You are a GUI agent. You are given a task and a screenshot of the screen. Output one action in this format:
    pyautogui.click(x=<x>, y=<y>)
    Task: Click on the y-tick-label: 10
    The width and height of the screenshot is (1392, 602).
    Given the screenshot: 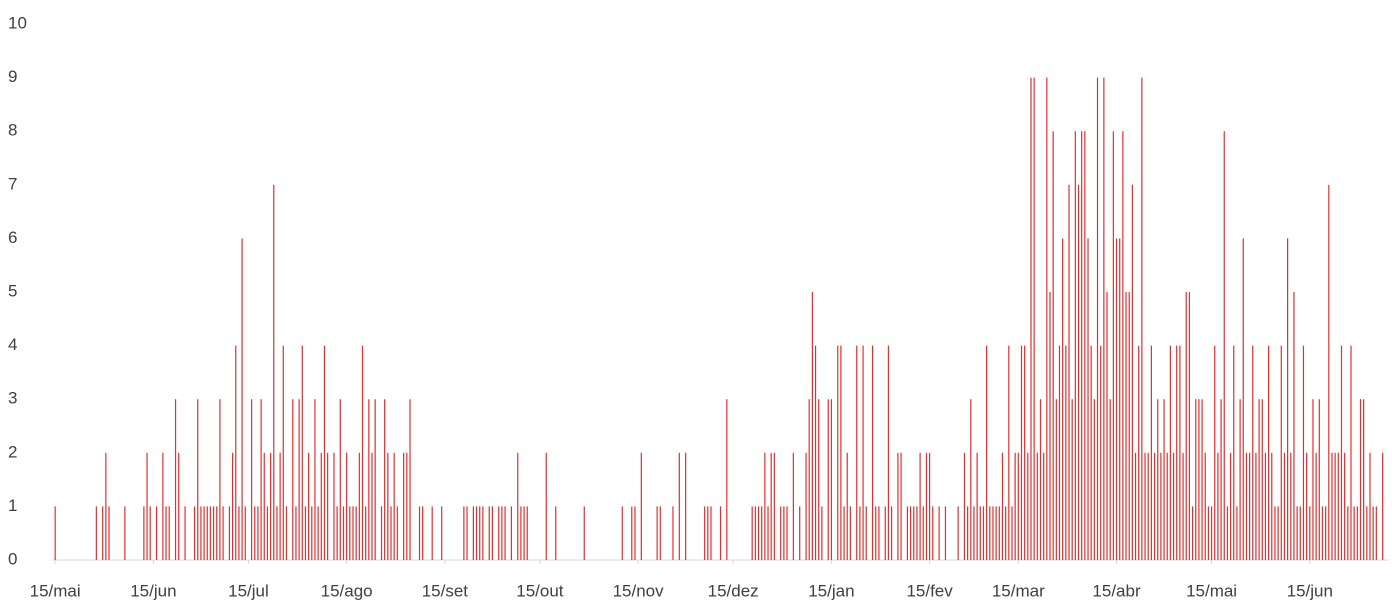 What is the action you would take?
    pyautogui.click(x=17, y=22)
    